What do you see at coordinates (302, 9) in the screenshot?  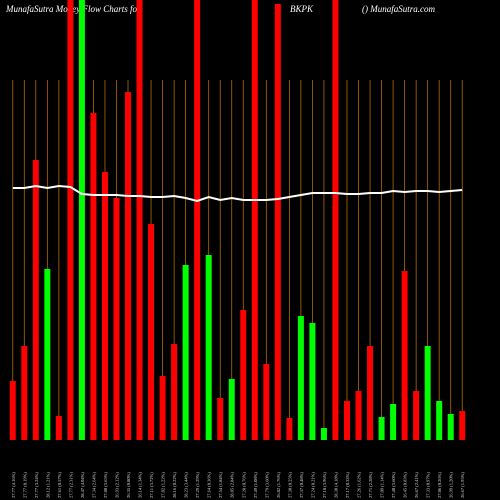 I see `chart-symbol: BKPK` at bounding box center [302, 9].